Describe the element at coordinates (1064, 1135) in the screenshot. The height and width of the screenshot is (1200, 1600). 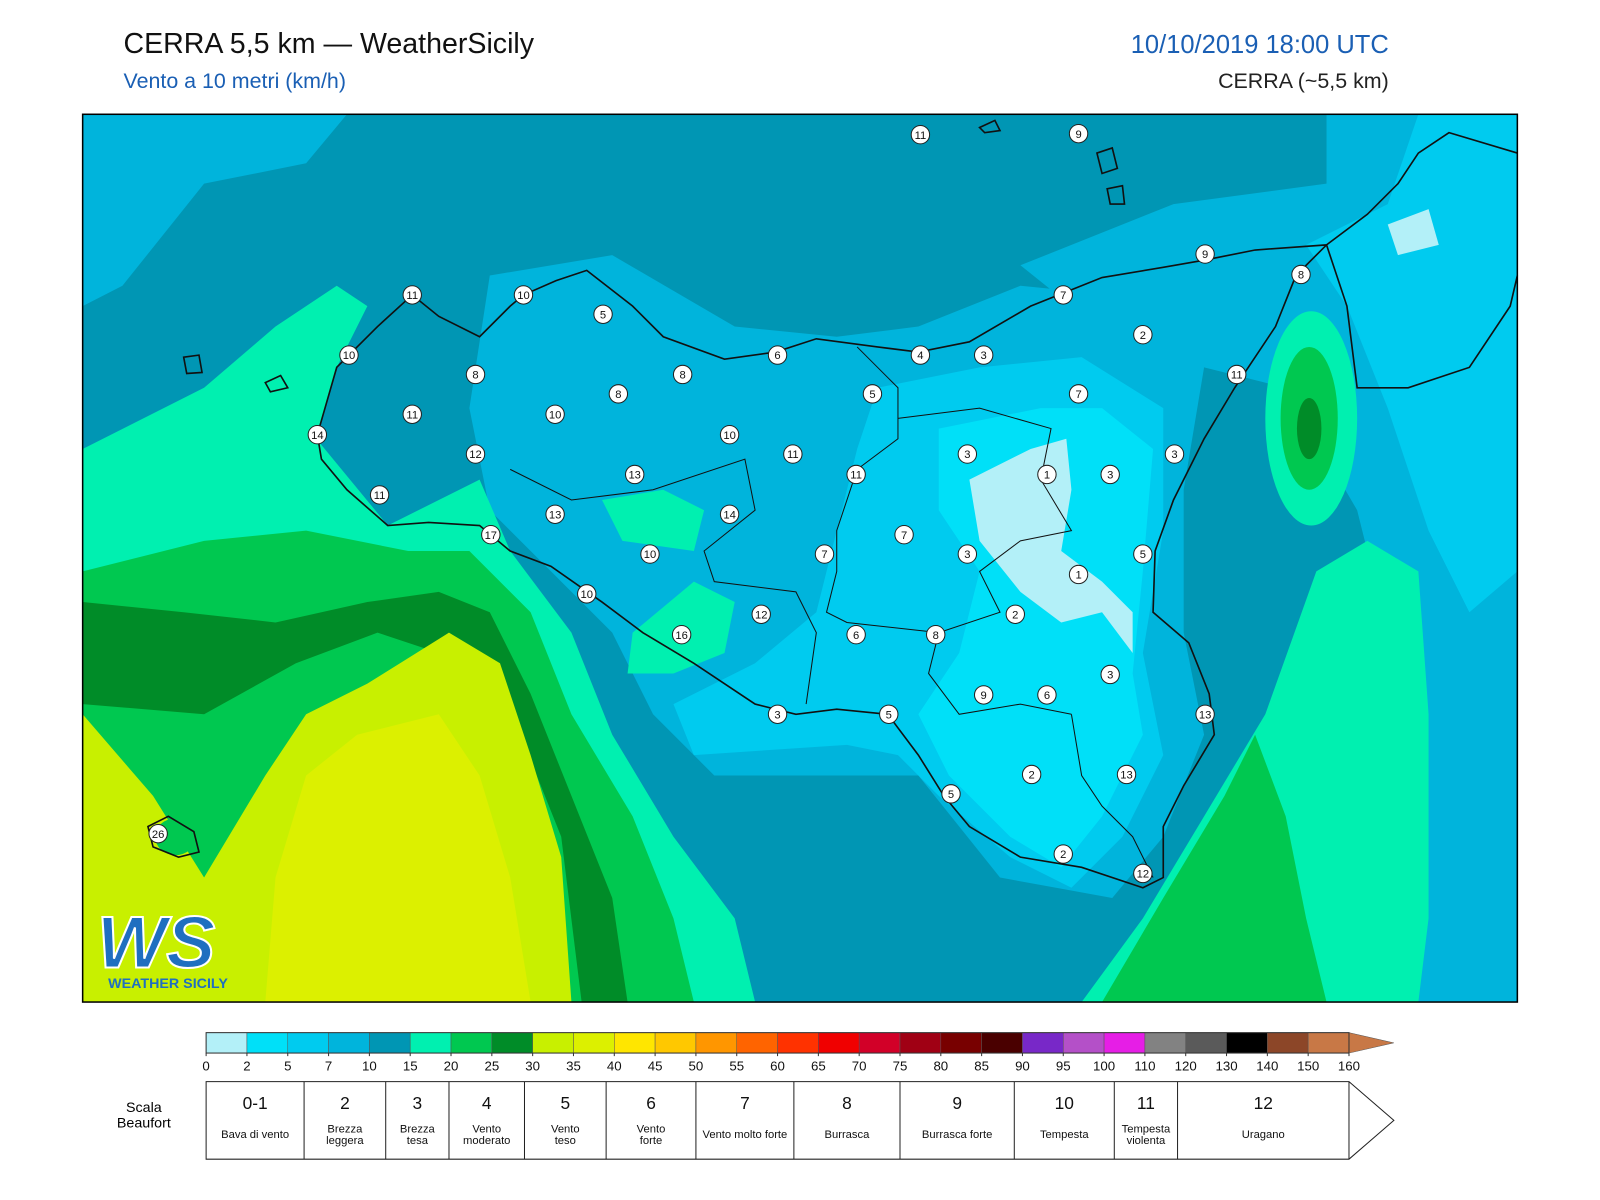
I see `beaufort-name: Tempesta` at that location.